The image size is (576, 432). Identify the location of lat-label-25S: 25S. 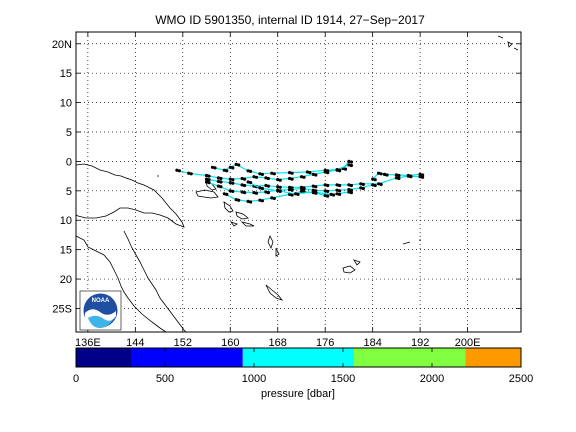
(62, 309).